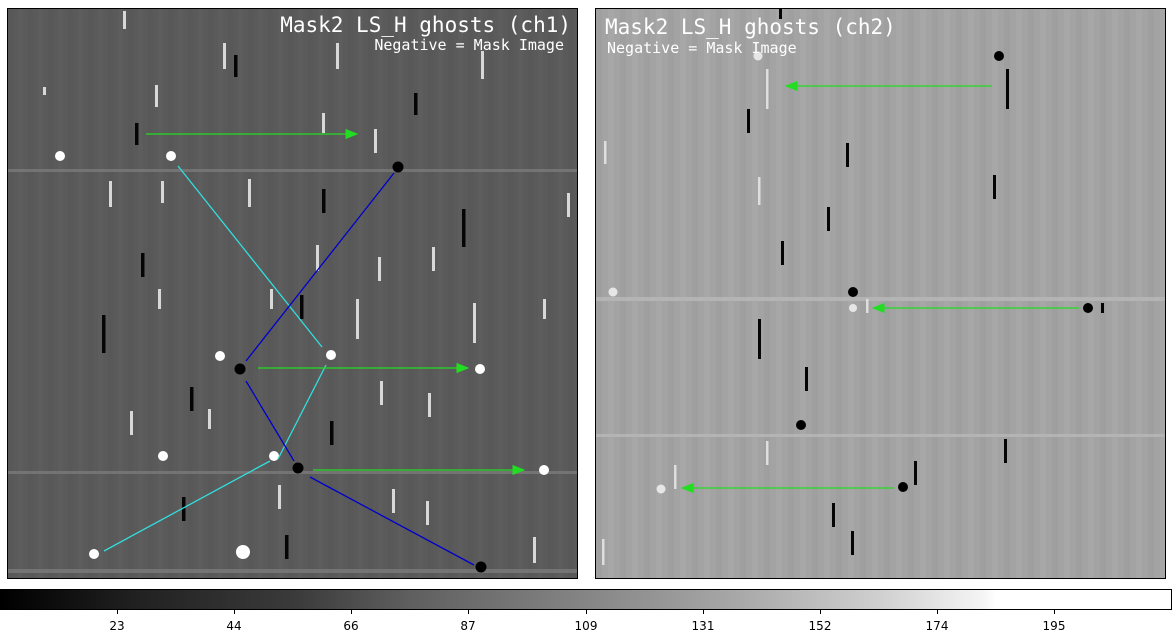 The image size is (1173, 635). What do you see at coordinates (425, 25) in the screenshot?
I see `panel-title-ch1: Mask2 LS_H ghosts (ch1)` at bounding box center [425, 25].